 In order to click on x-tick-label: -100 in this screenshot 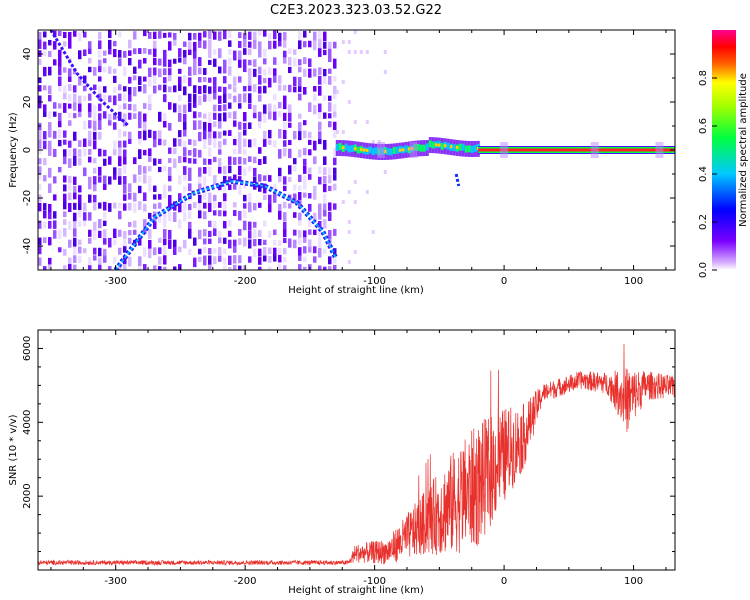, I will do `click(374, 281)`.